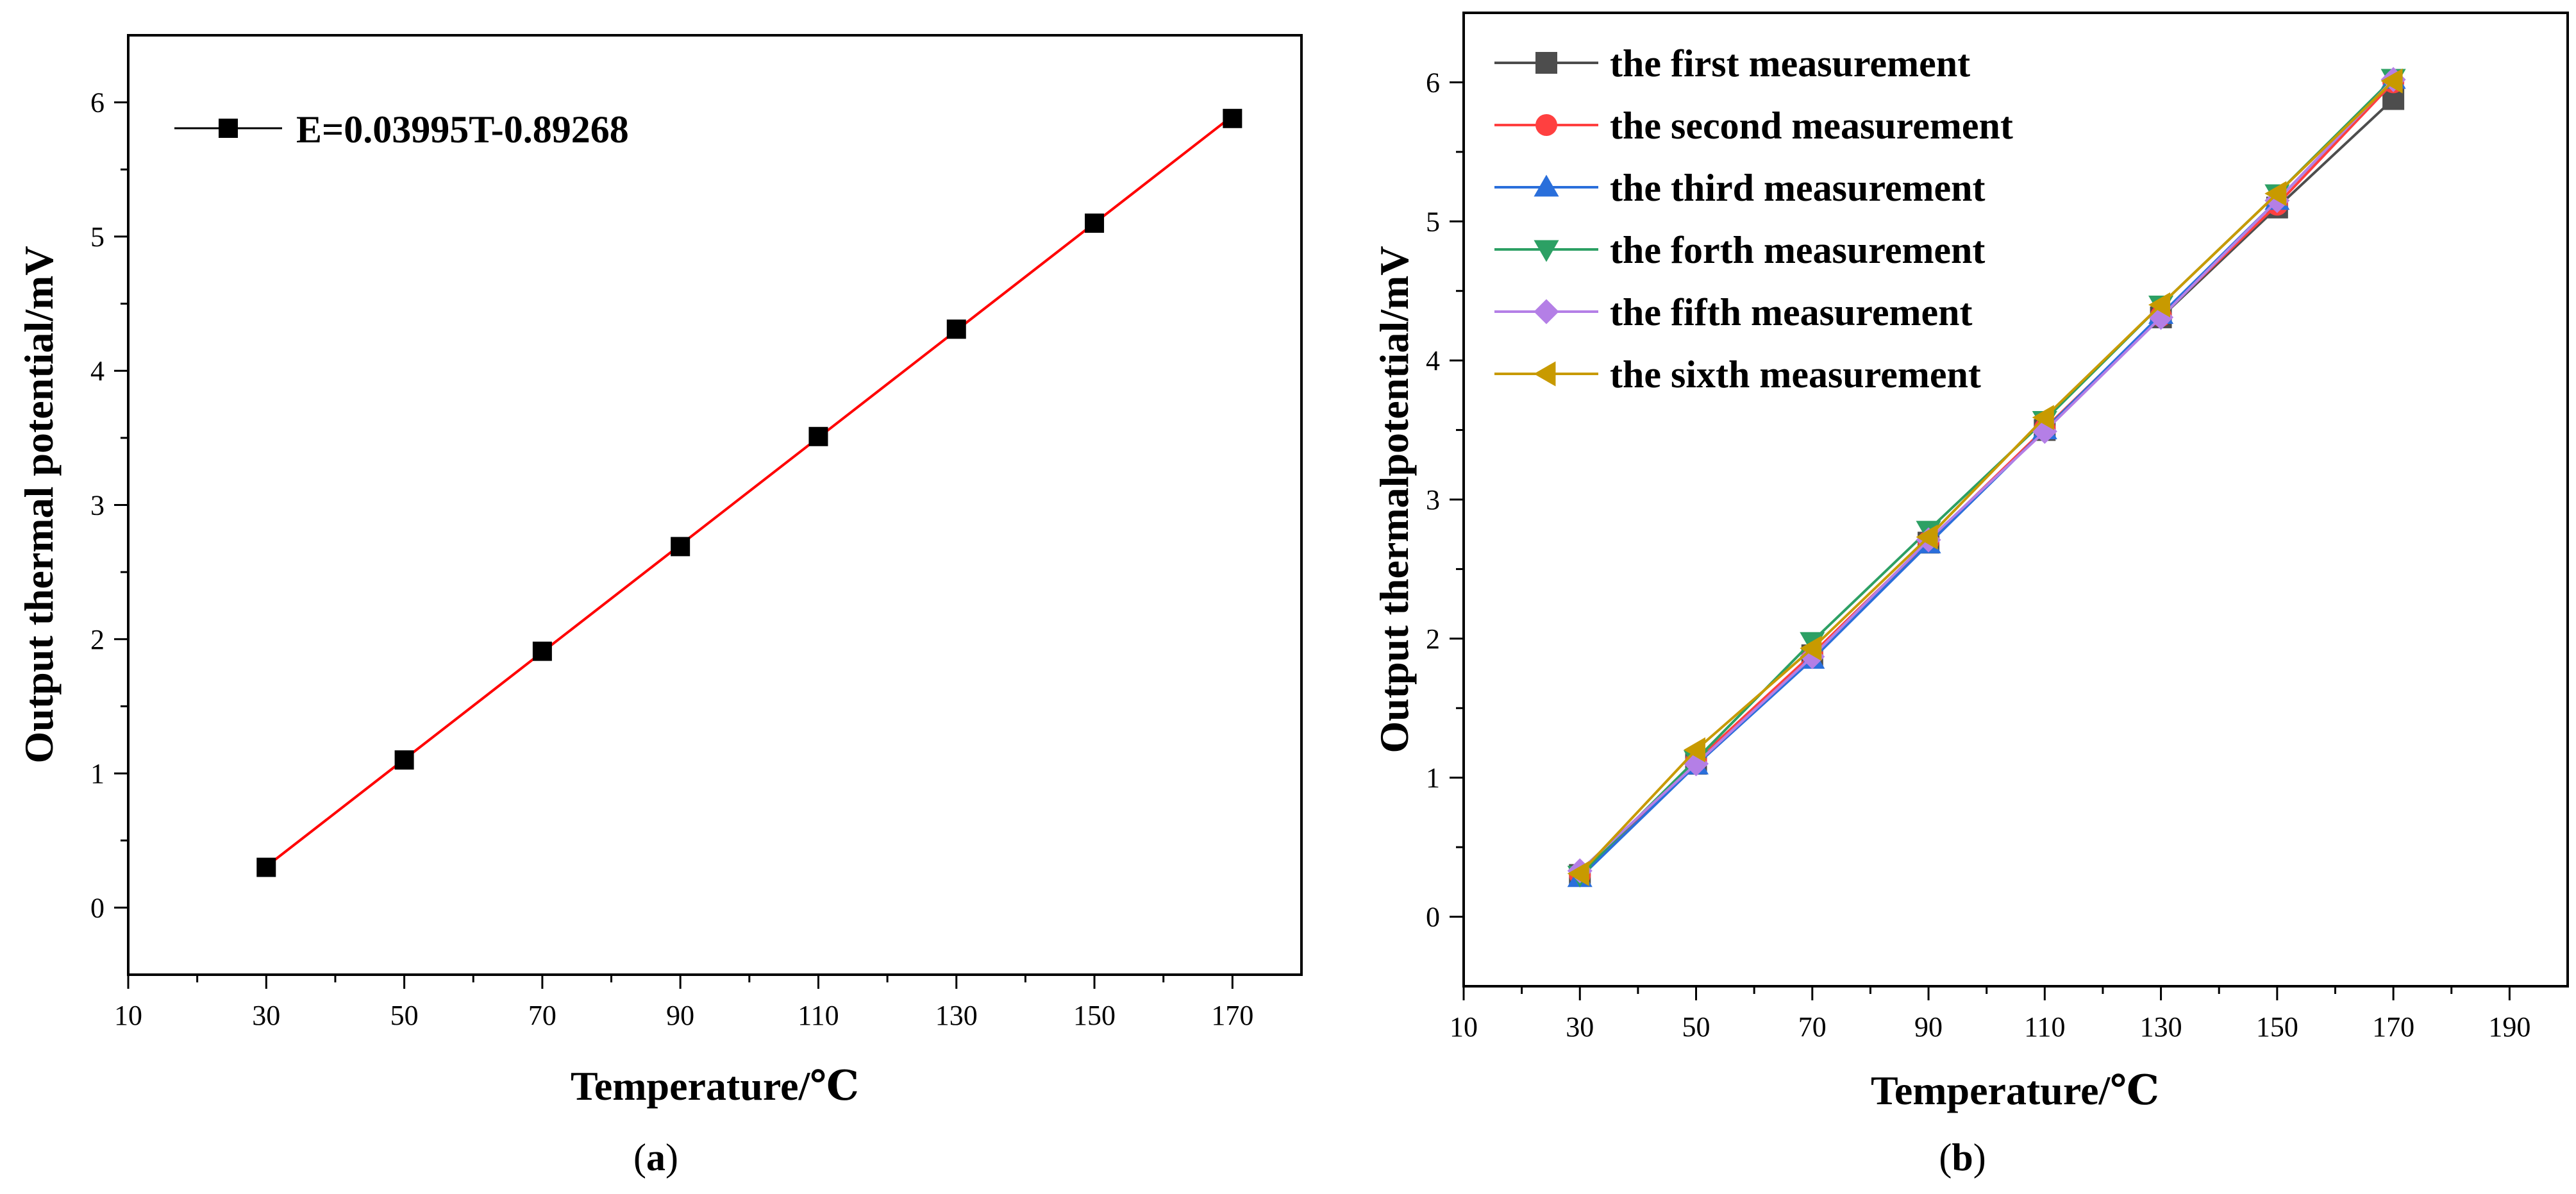  What do you see at coordinates (1962, 1157) in the screenshot?
I see `panel-caption-b: (b)` at bounding box center [1962, 1157].